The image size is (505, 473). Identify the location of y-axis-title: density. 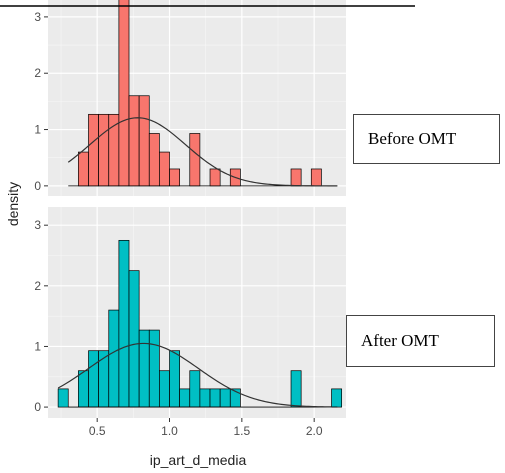
(13, 204).